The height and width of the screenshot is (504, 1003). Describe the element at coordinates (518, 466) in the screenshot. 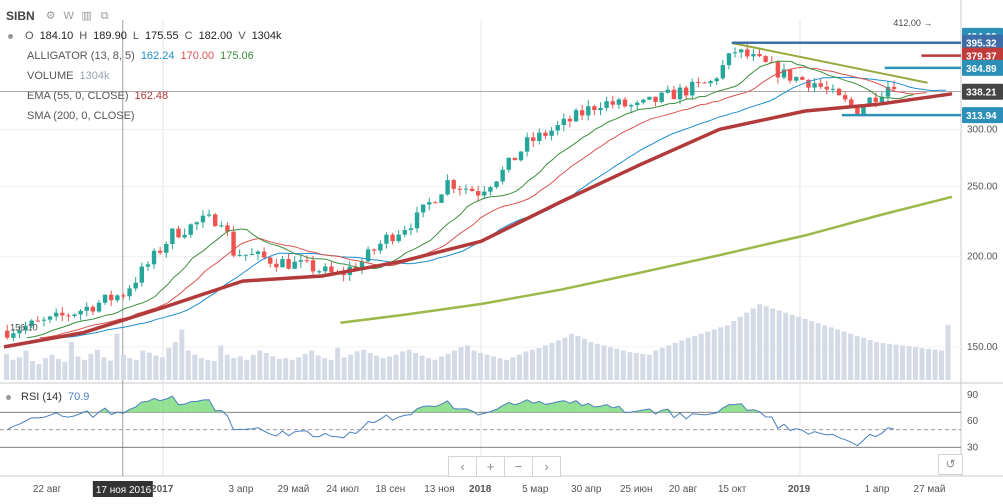

I see `zoom-out-button: −` at that location.